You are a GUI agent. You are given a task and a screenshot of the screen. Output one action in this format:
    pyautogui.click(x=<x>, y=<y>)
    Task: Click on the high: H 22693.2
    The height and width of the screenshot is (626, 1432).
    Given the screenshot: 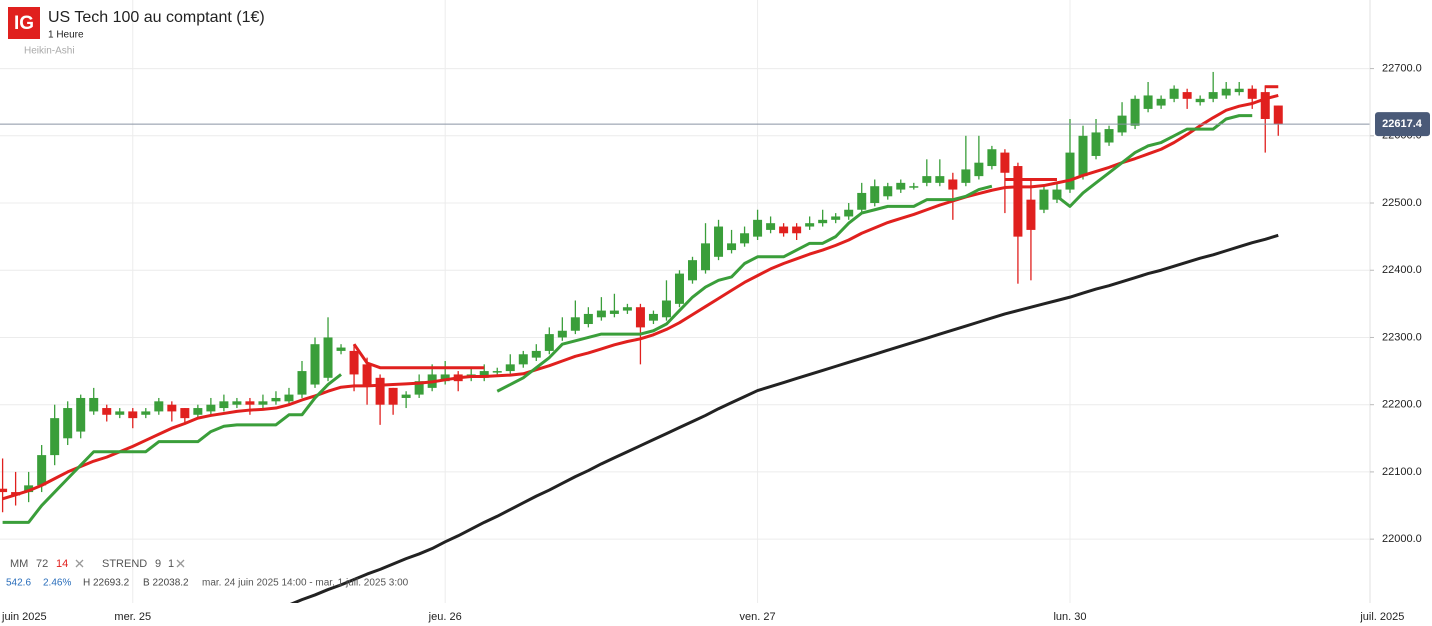 What is the action you would take?
    pyautogui.click(x=106, y=583)
    